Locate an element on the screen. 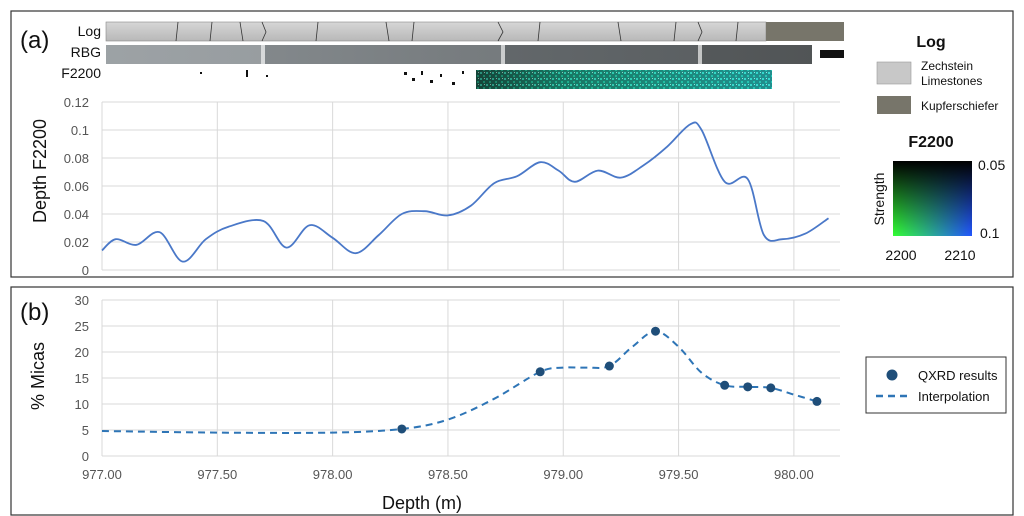 The image size is (1024, 516). f2200-track is located at coordinates (486, 79).